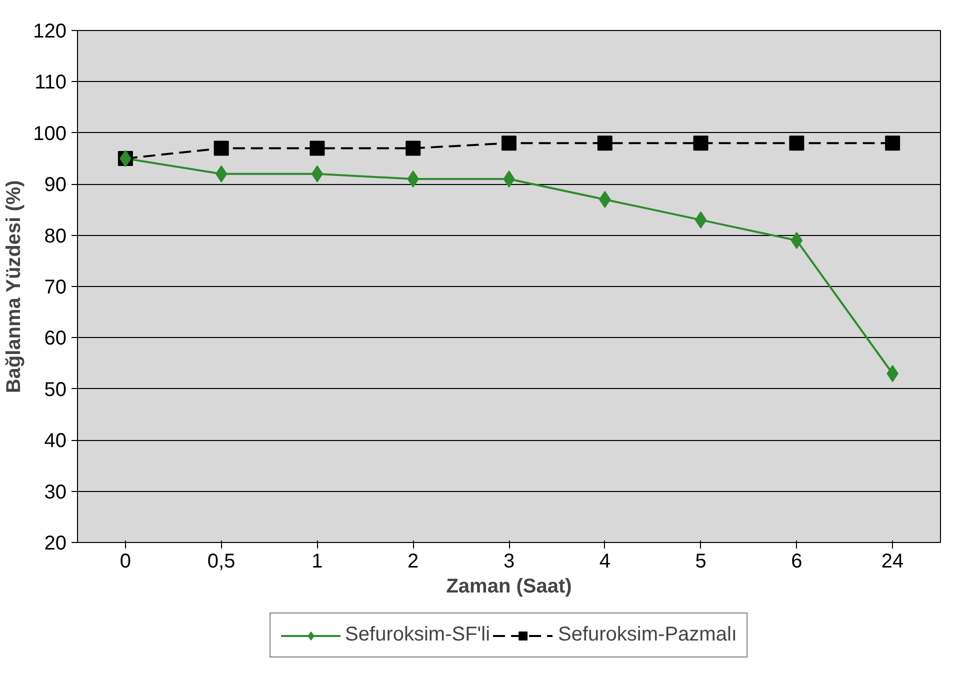  Describe the element at coordinates (55, 389) in the screenshot. I see `y-tick-label: 50` at that location.